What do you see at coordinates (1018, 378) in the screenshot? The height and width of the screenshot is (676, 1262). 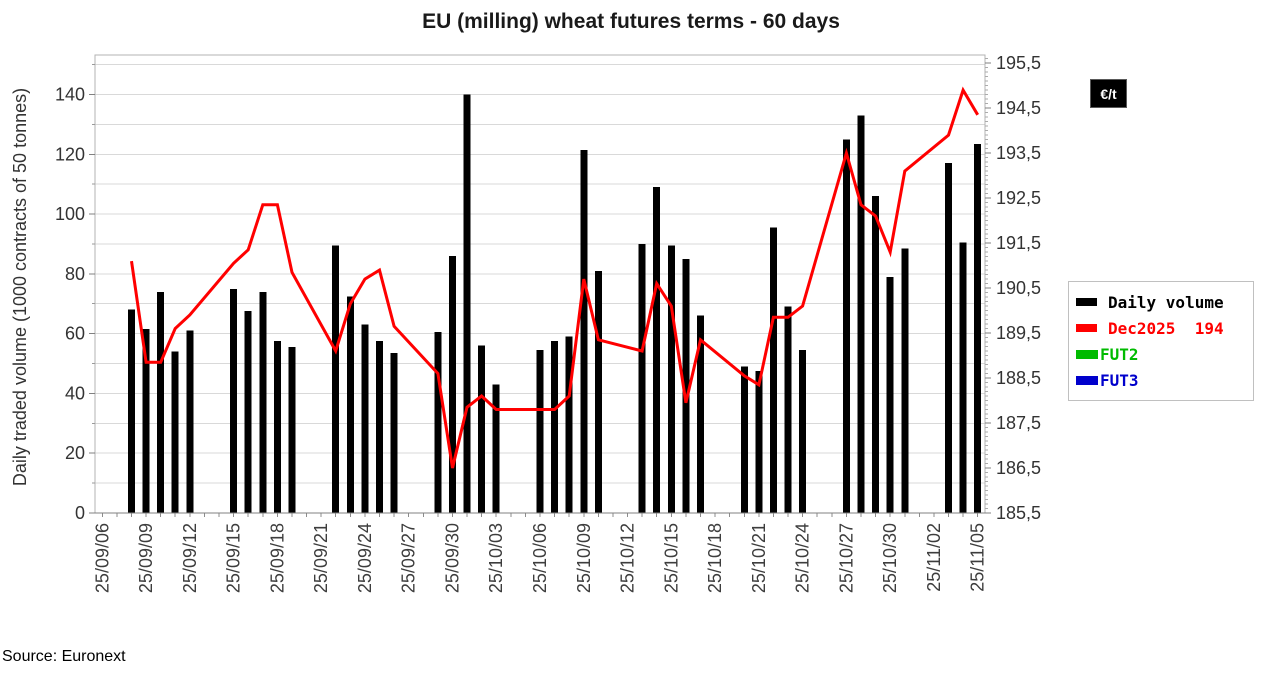 I see `right-tick-label: 188,5` at bounding box center [1018, 378].